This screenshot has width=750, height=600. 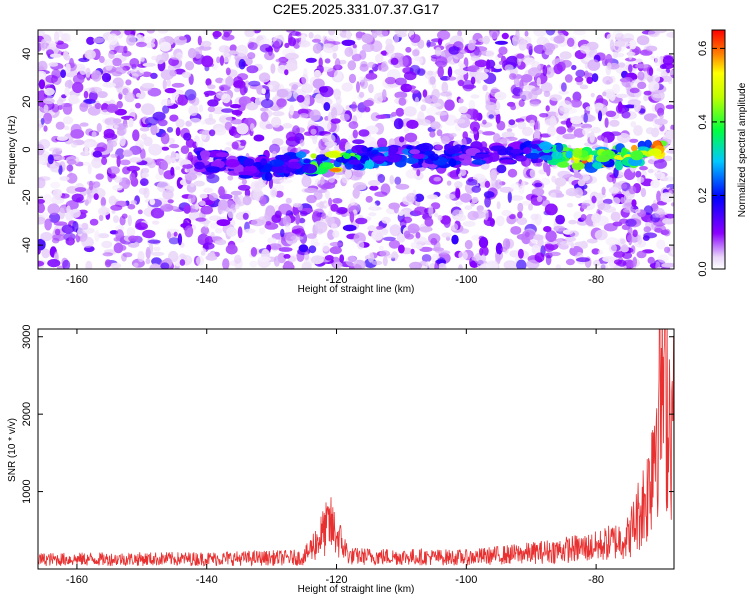 I want to click on x-tick-label: -120, so click(x=337, y=580).